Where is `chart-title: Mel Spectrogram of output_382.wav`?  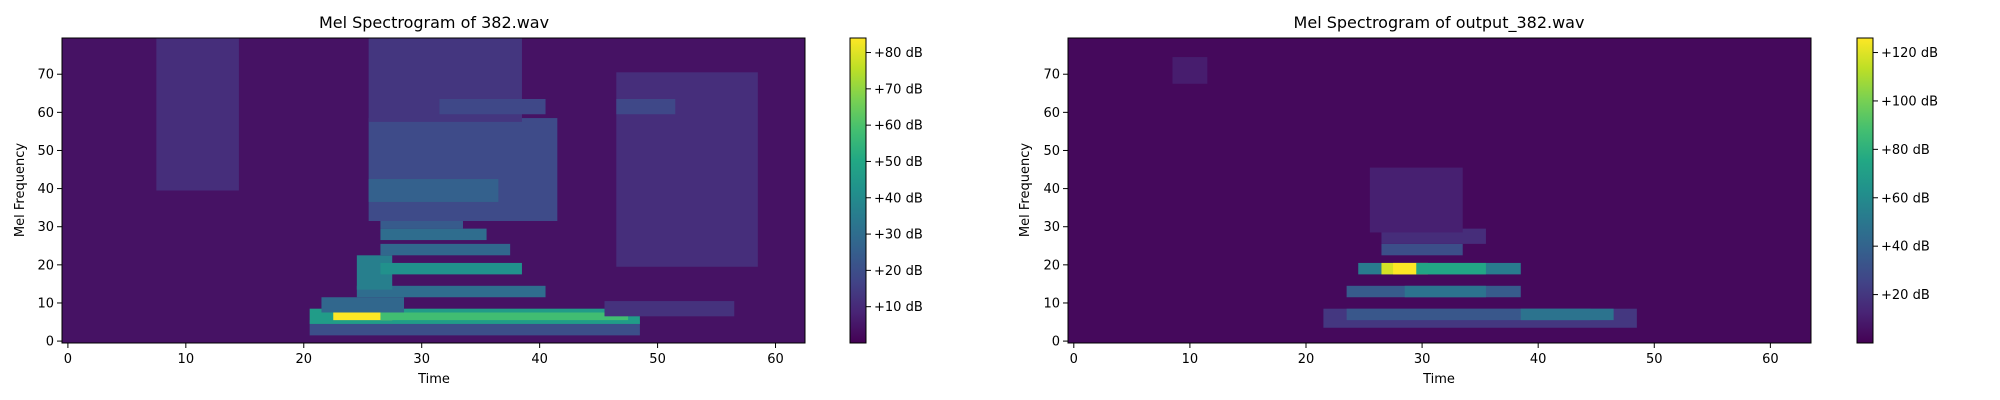 chart-title: Mel Spectrogram of output_382.wav is located at coordinates (1439, 23).